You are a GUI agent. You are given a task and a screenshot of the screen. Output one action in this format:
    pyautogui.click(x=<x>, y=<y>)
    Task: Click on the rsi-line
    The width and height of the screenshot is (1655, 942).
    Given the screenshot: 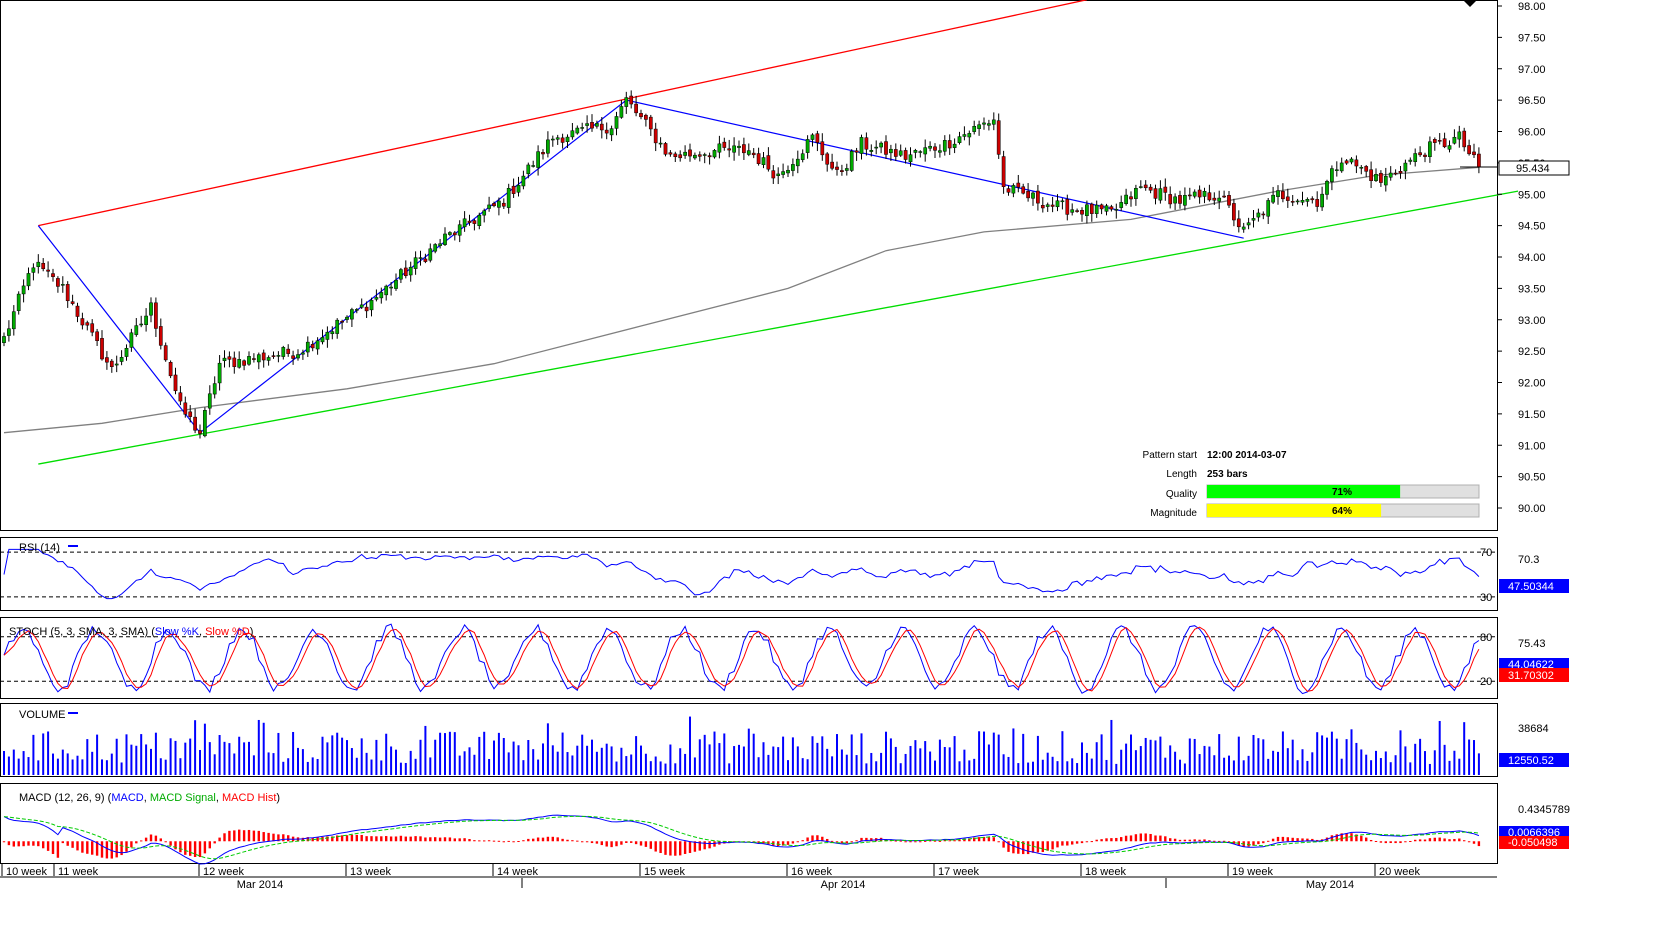 What is the action you would take?
    pyautogui.click(x=741, y=574)
    